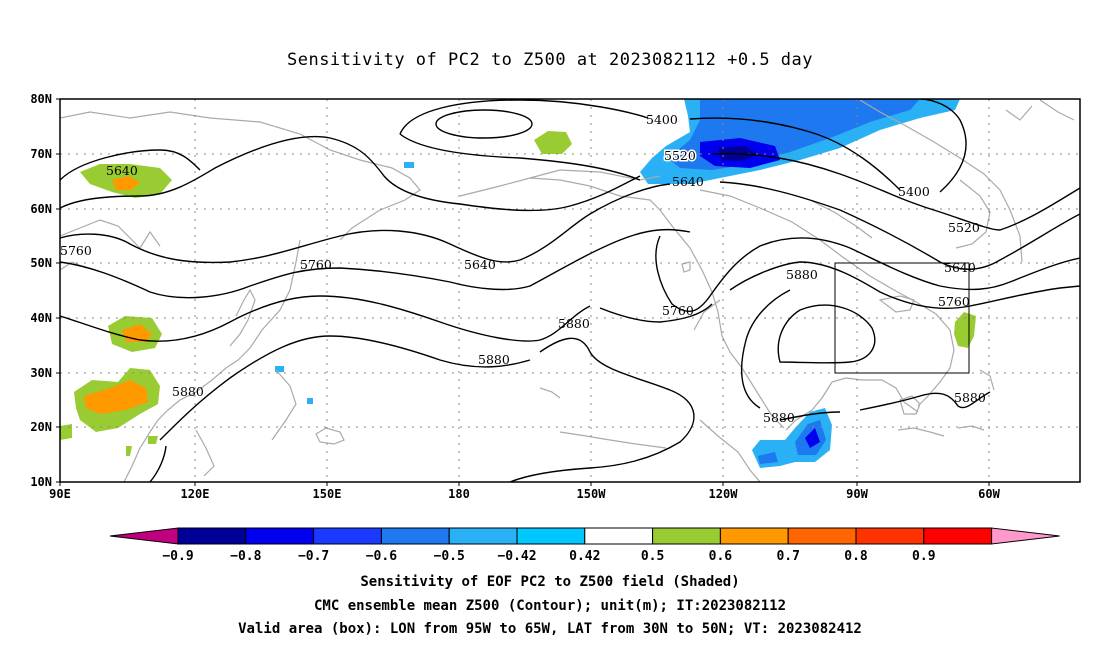 The height and width of the screenshot is (650, 1100). Describe the element at coordinates (144, 536) in the screenshot. I see `colorbar-min-triangle` at that location.